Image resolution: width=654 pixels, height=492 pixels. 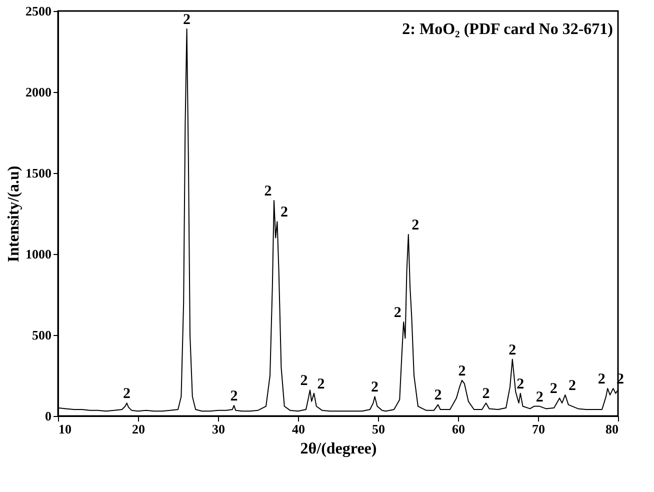 I want to click on y-tick-label: 1500, so click(x=39, y=173).